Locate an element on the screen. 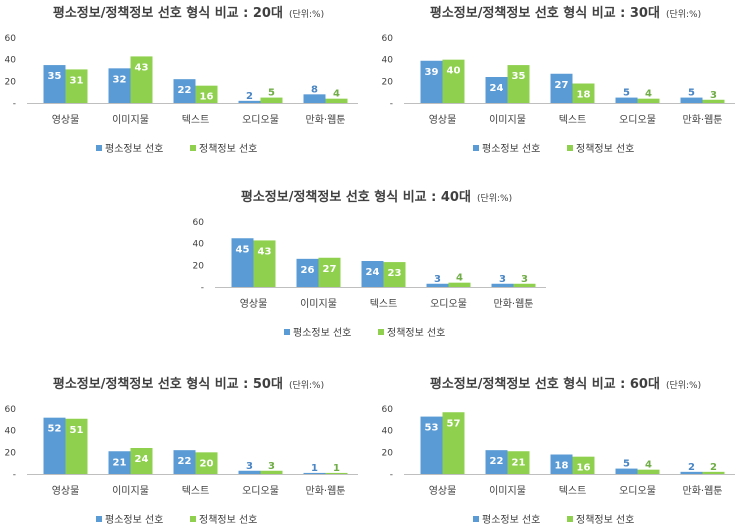 The image size is (754, 531). data-label: 24 is located at coordinates (373, 272).